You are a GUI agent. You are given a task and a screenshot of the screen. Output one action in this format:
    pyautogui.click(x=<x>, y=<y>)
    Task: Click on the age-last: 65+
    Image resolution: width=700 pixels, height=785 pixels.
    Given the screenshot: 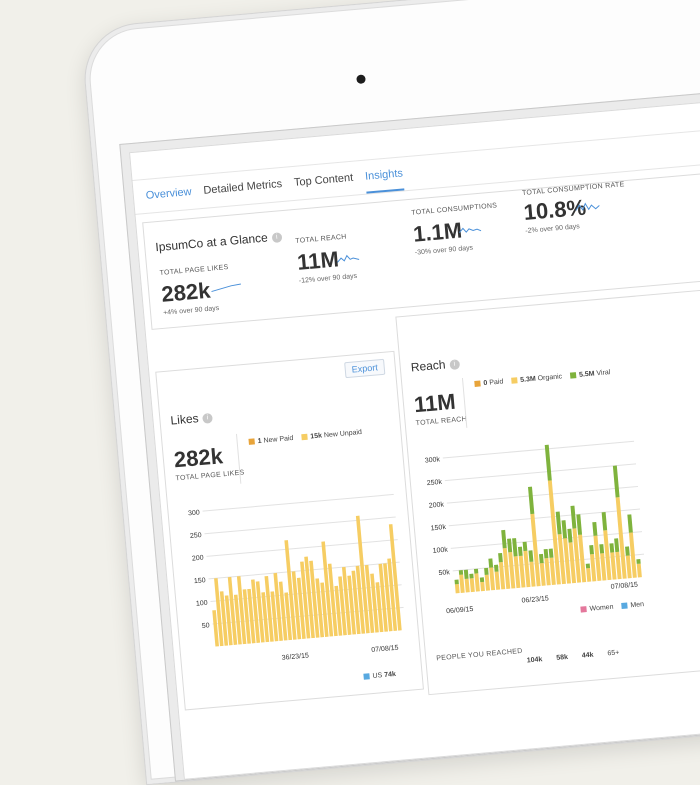 What is the action you would take?
    pyautogui.click(x=613, y=653)
    